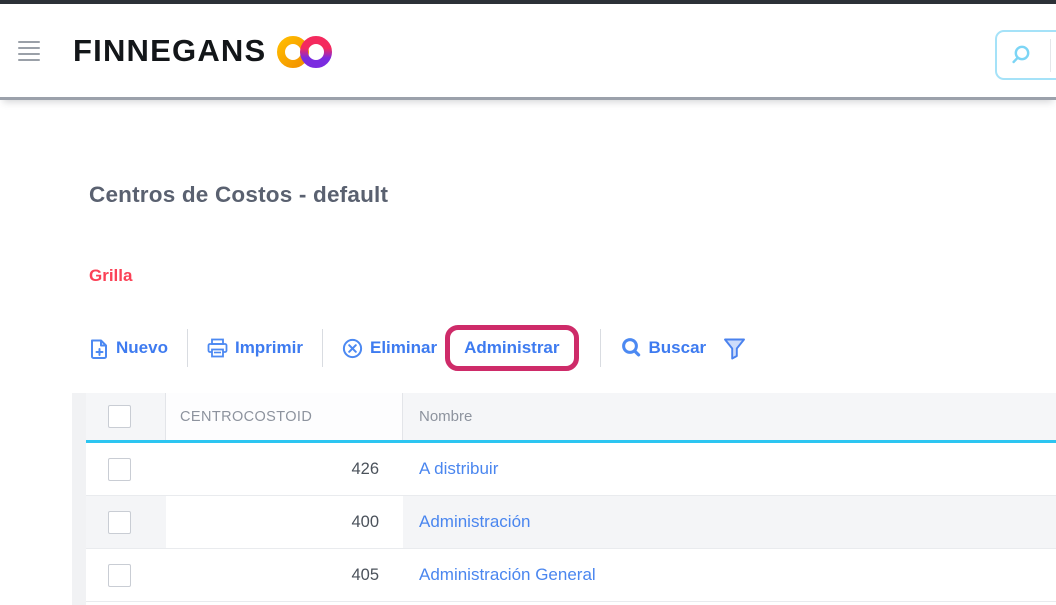 This screenshot has height=605, width=1056. Describe the element at coordinates (446, 416) in the screenshot. I see `column-header-nombre: Nombre` at that location.